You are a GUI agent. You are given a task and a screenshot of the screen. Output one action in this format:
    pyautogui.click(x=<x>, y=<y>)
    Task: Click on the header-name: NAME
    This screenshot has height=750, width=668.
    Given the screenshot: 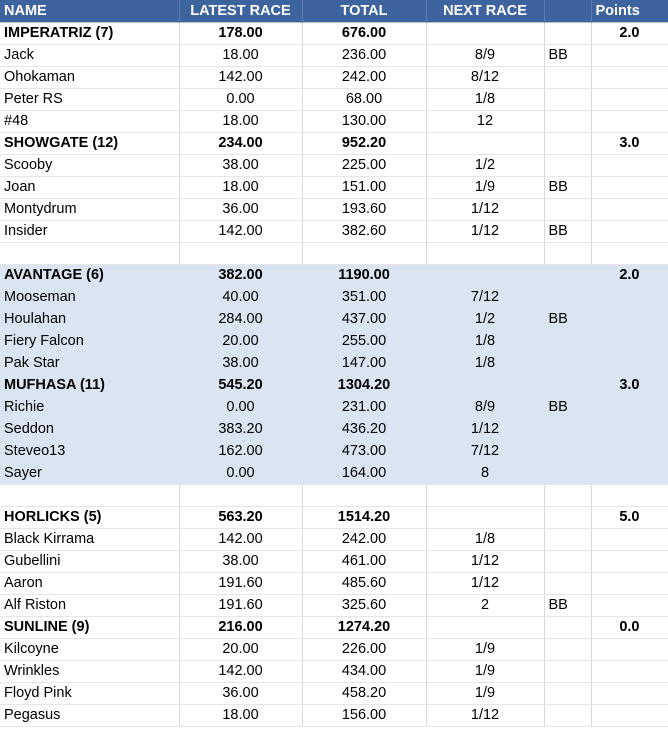 What is the action you would take?
    pyautogui.click(x=90, y=11)
    